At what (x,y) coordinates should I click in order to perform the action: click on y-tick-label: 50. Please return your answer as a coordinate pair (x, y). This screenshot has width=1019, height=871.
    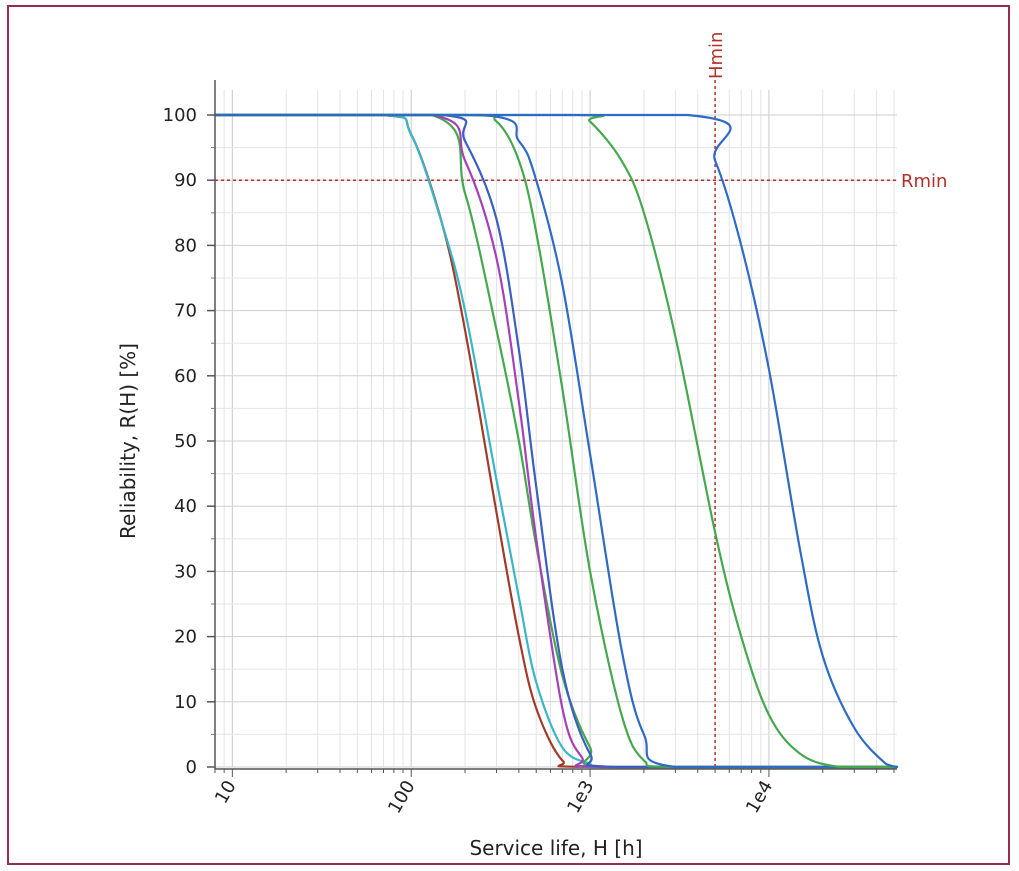
    Looking at the image, I should click on (185, 441).